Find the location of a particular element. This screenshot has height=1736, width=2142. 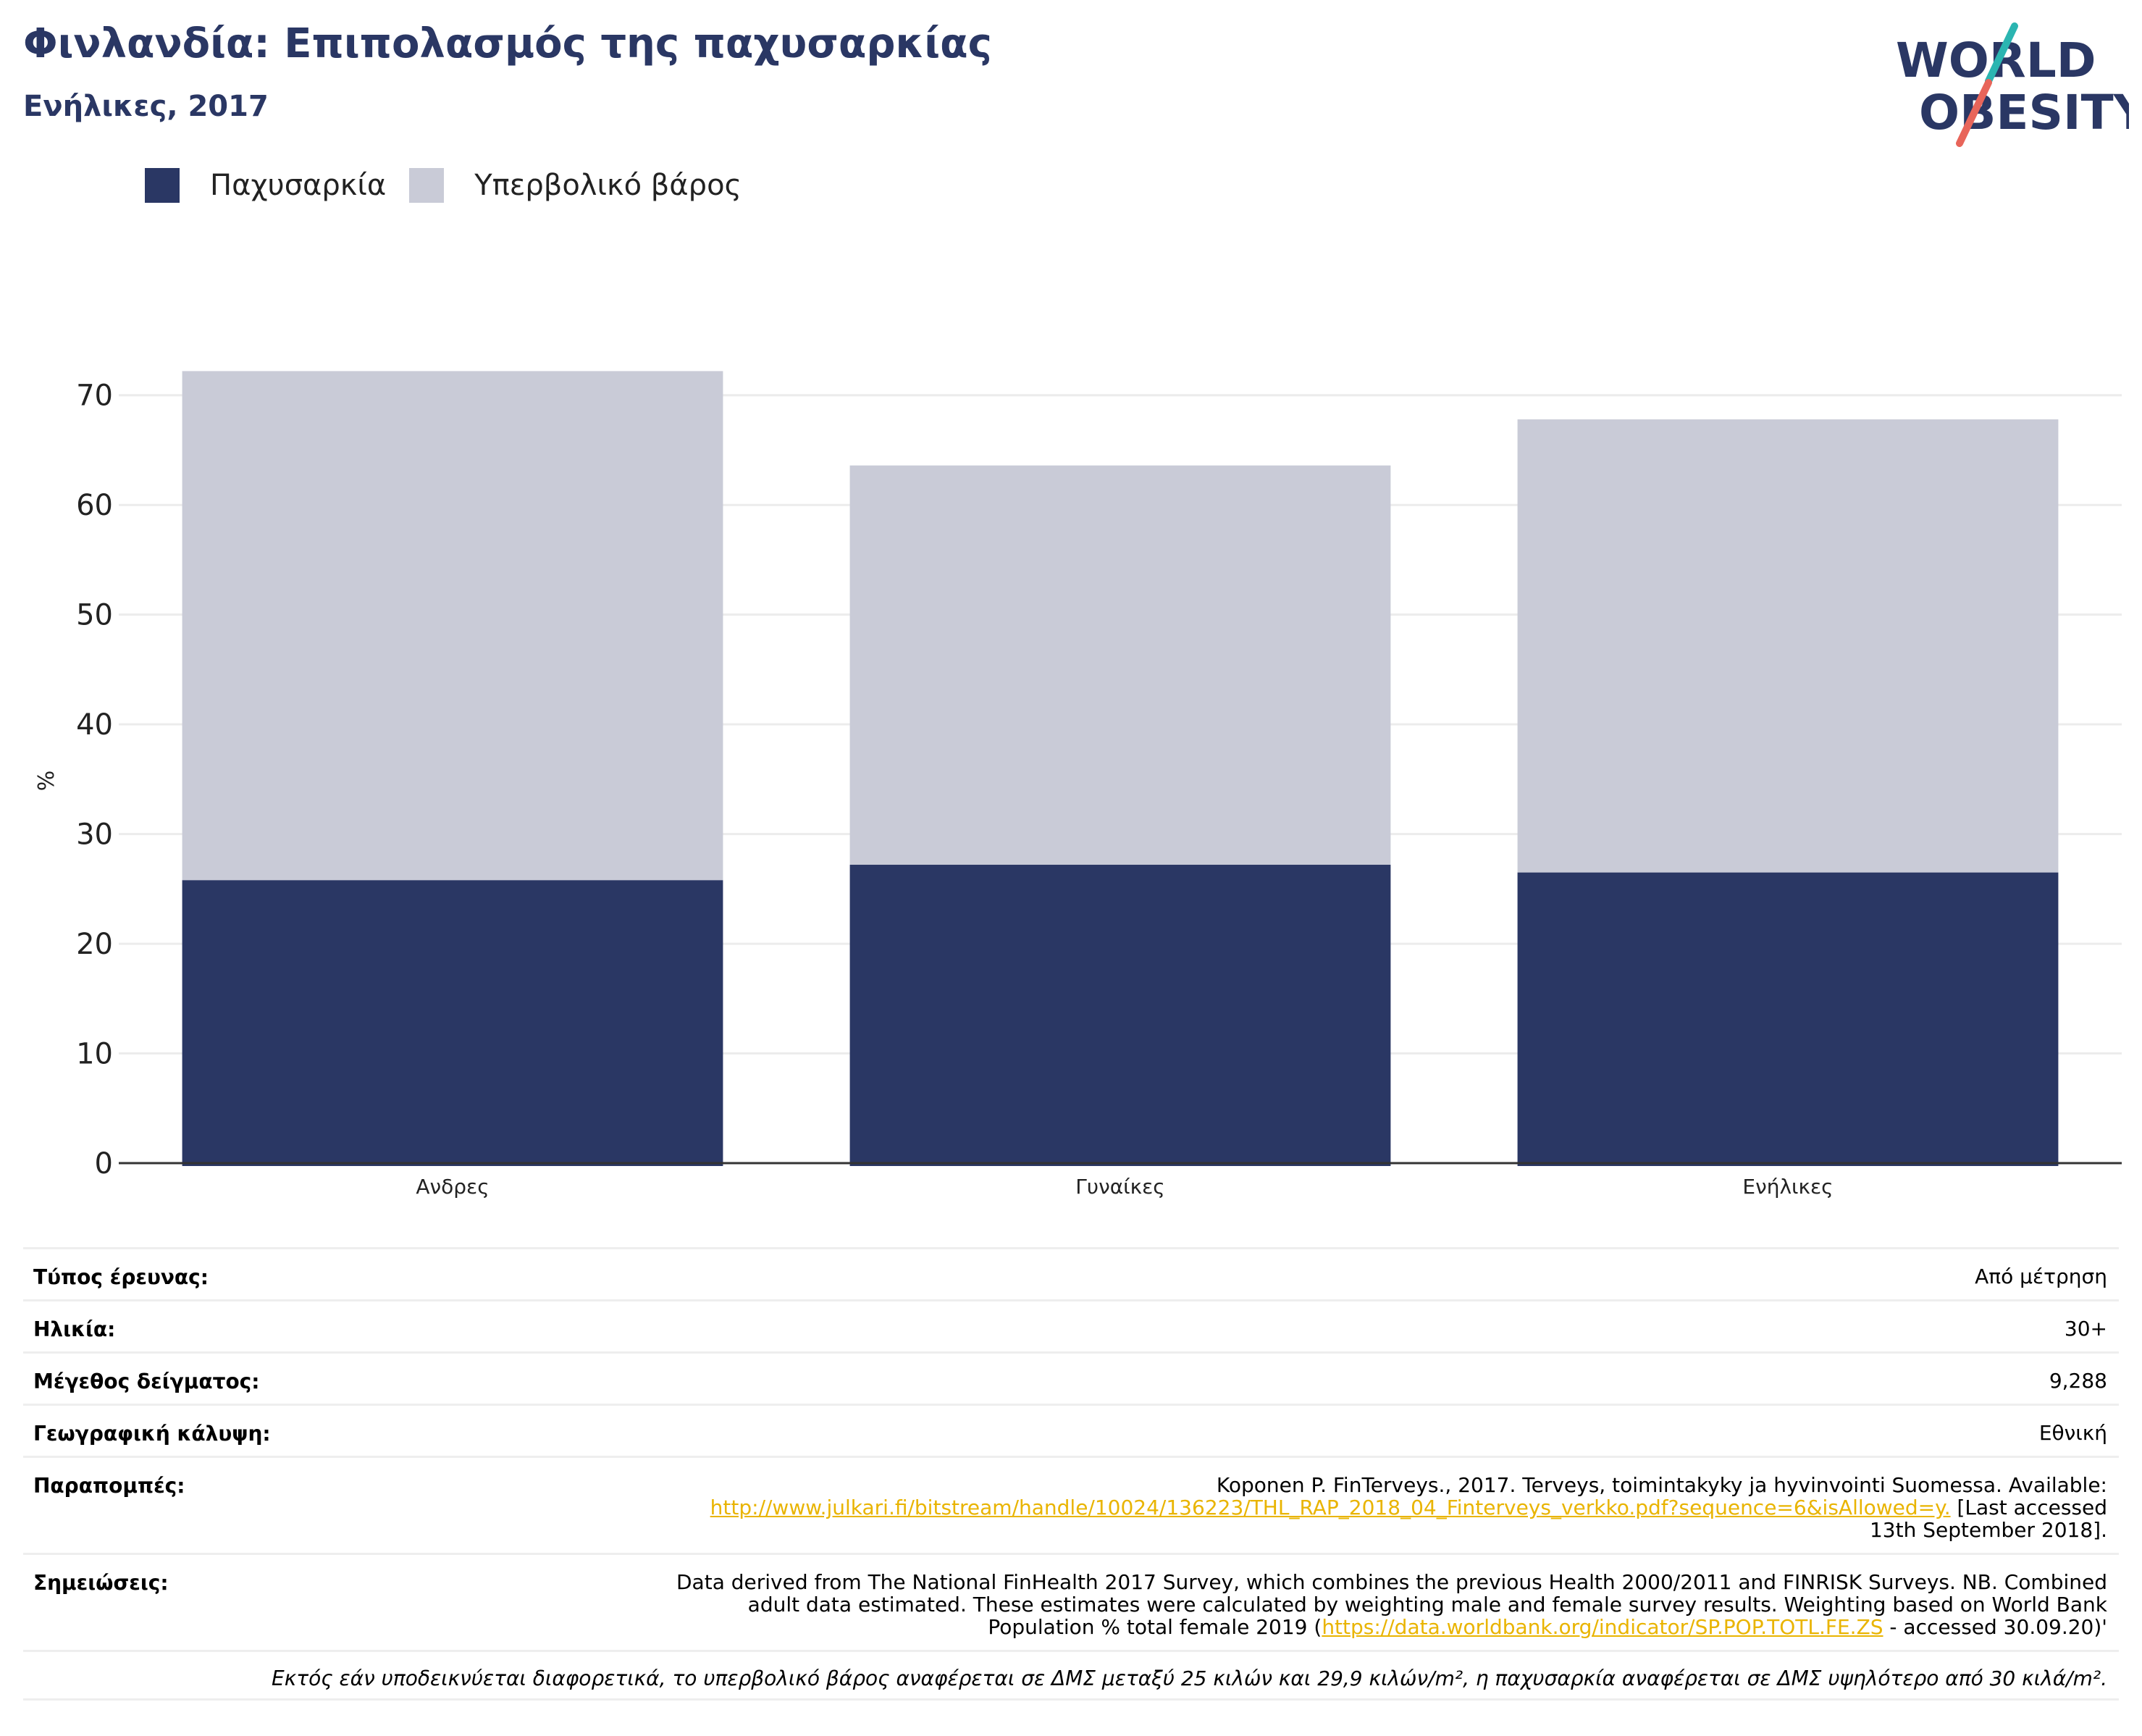

page-subtitle: Ενήλικες, 2017 is located at coordinates (146, 107).